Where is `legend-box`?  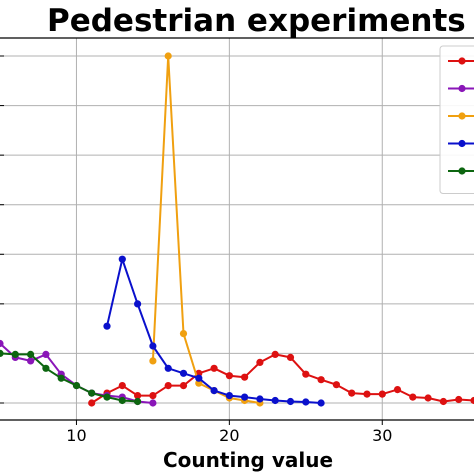
legend-box is located at coordinates (456, 119).